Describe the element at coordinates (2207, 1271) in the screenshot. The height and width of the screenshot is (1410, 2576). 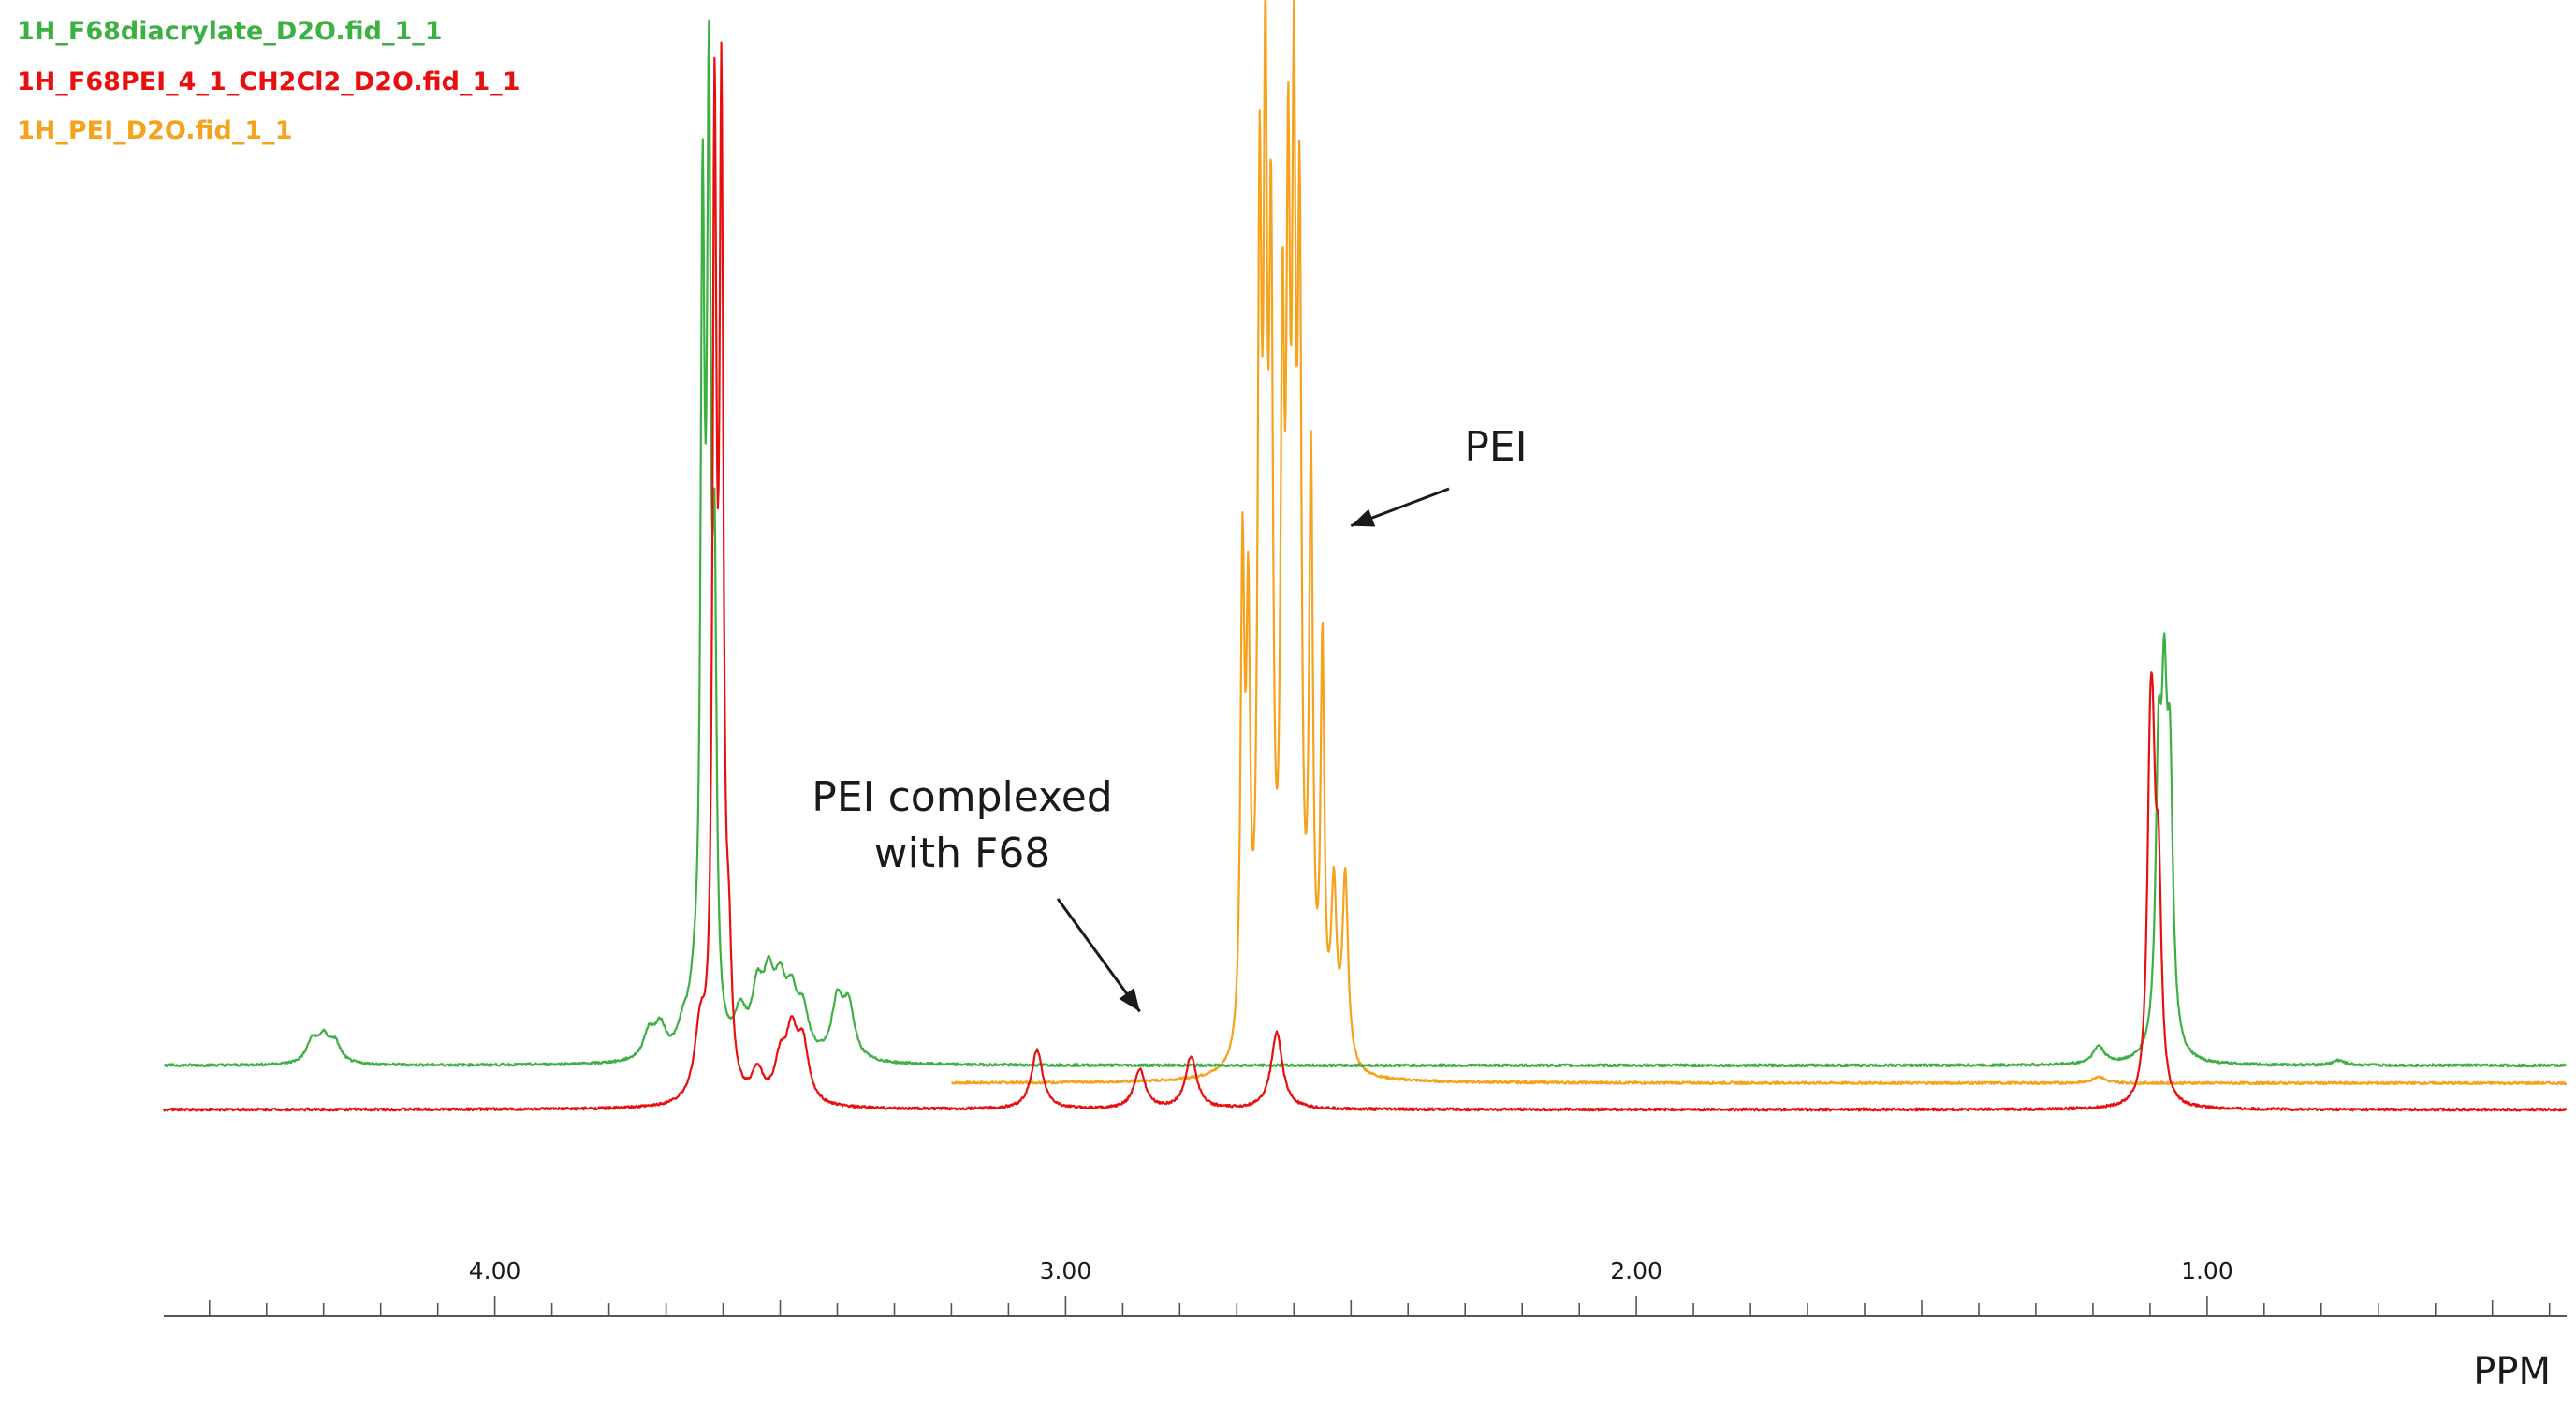
I see `x-tick-label-3: 1.00` at that location.